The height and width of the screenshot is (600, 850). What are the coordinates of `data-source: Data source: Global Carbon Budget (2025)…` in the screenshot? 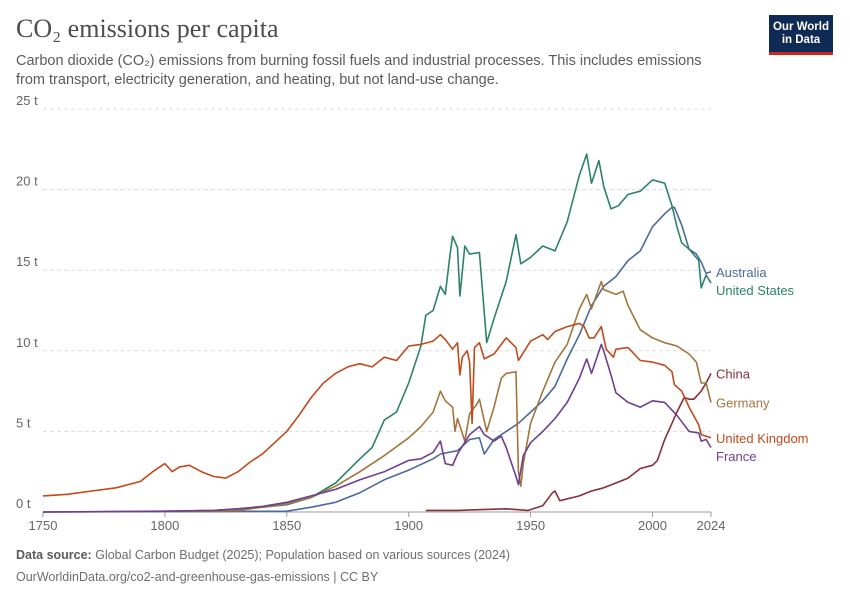 It's located at (263, 555).